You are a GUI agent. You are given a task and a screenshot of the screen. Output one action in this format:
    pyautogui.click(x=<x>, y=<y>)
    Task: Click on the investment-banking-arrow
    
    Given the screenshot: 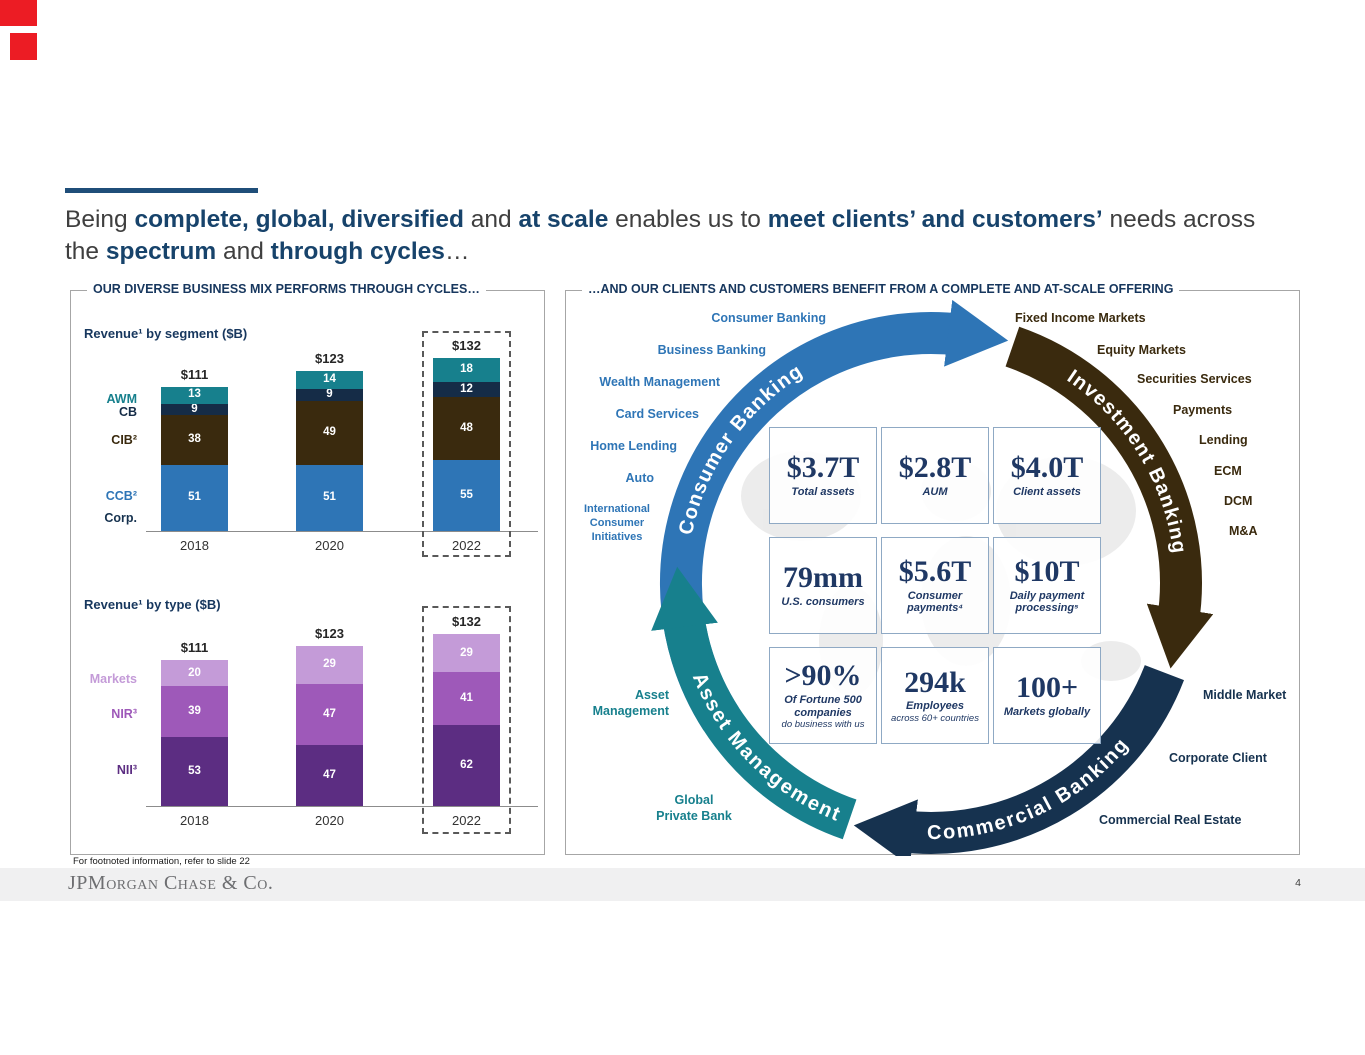 What is the action you would take?
    pyautogui.click(x=1109, y=497)
    